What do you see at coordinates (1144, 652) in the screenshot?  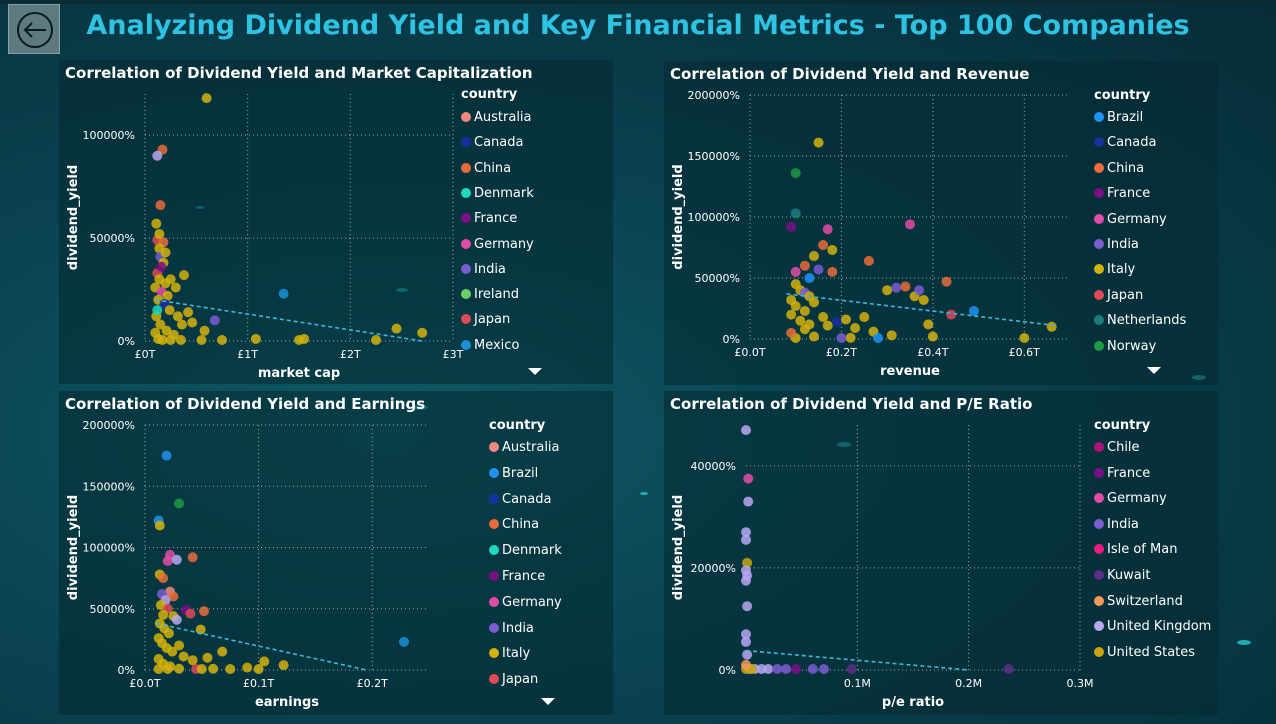 I see `legend-item: United States` at bounding box center [1144, 652].